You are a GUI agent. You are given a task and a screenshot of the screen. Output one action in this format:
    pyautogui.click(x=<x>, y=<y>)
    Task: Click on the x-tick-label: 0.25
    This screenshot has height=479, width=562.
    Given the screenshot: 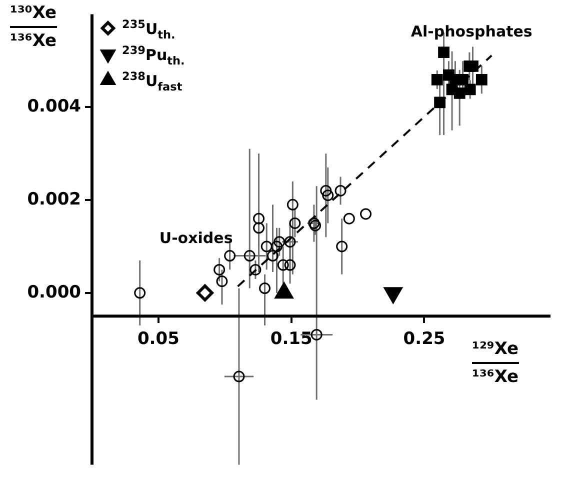 What is the action you would take?
    pyautogui.click(x=424, y=338)
    